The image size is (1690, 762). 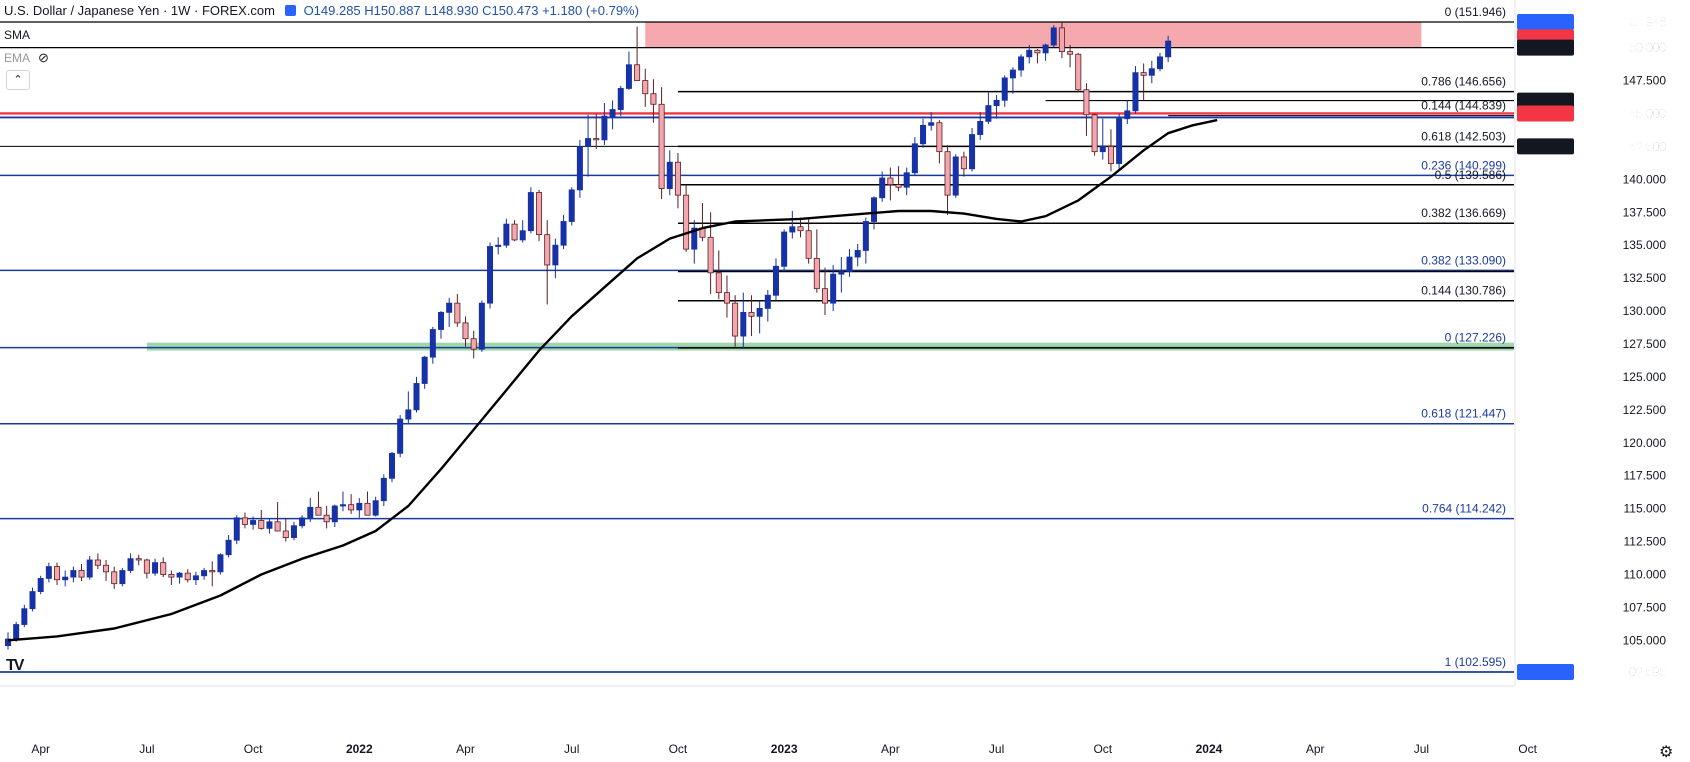 What do you see at coordinates (1666, 752) in the screenshot?
I see `gear-icon: ⚙` at bounding box center [1666, 752].